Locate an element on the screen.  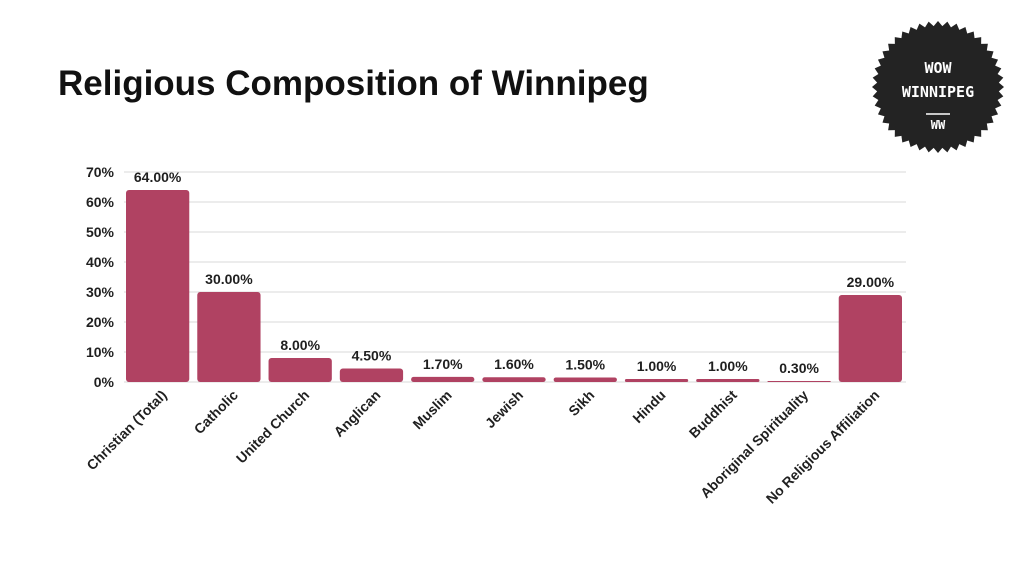
logo-text-wow: WOW is located at coordinates (938, 68).